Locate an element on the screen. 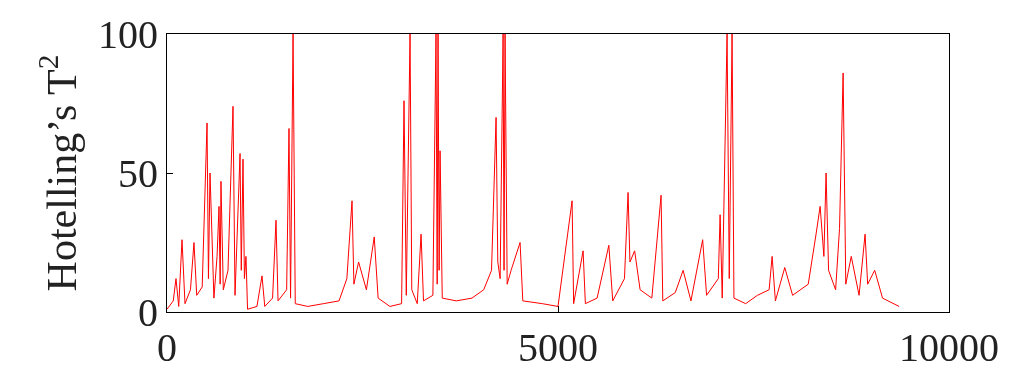  x-tick-label: 10000 is located at coordinates (949, 347).